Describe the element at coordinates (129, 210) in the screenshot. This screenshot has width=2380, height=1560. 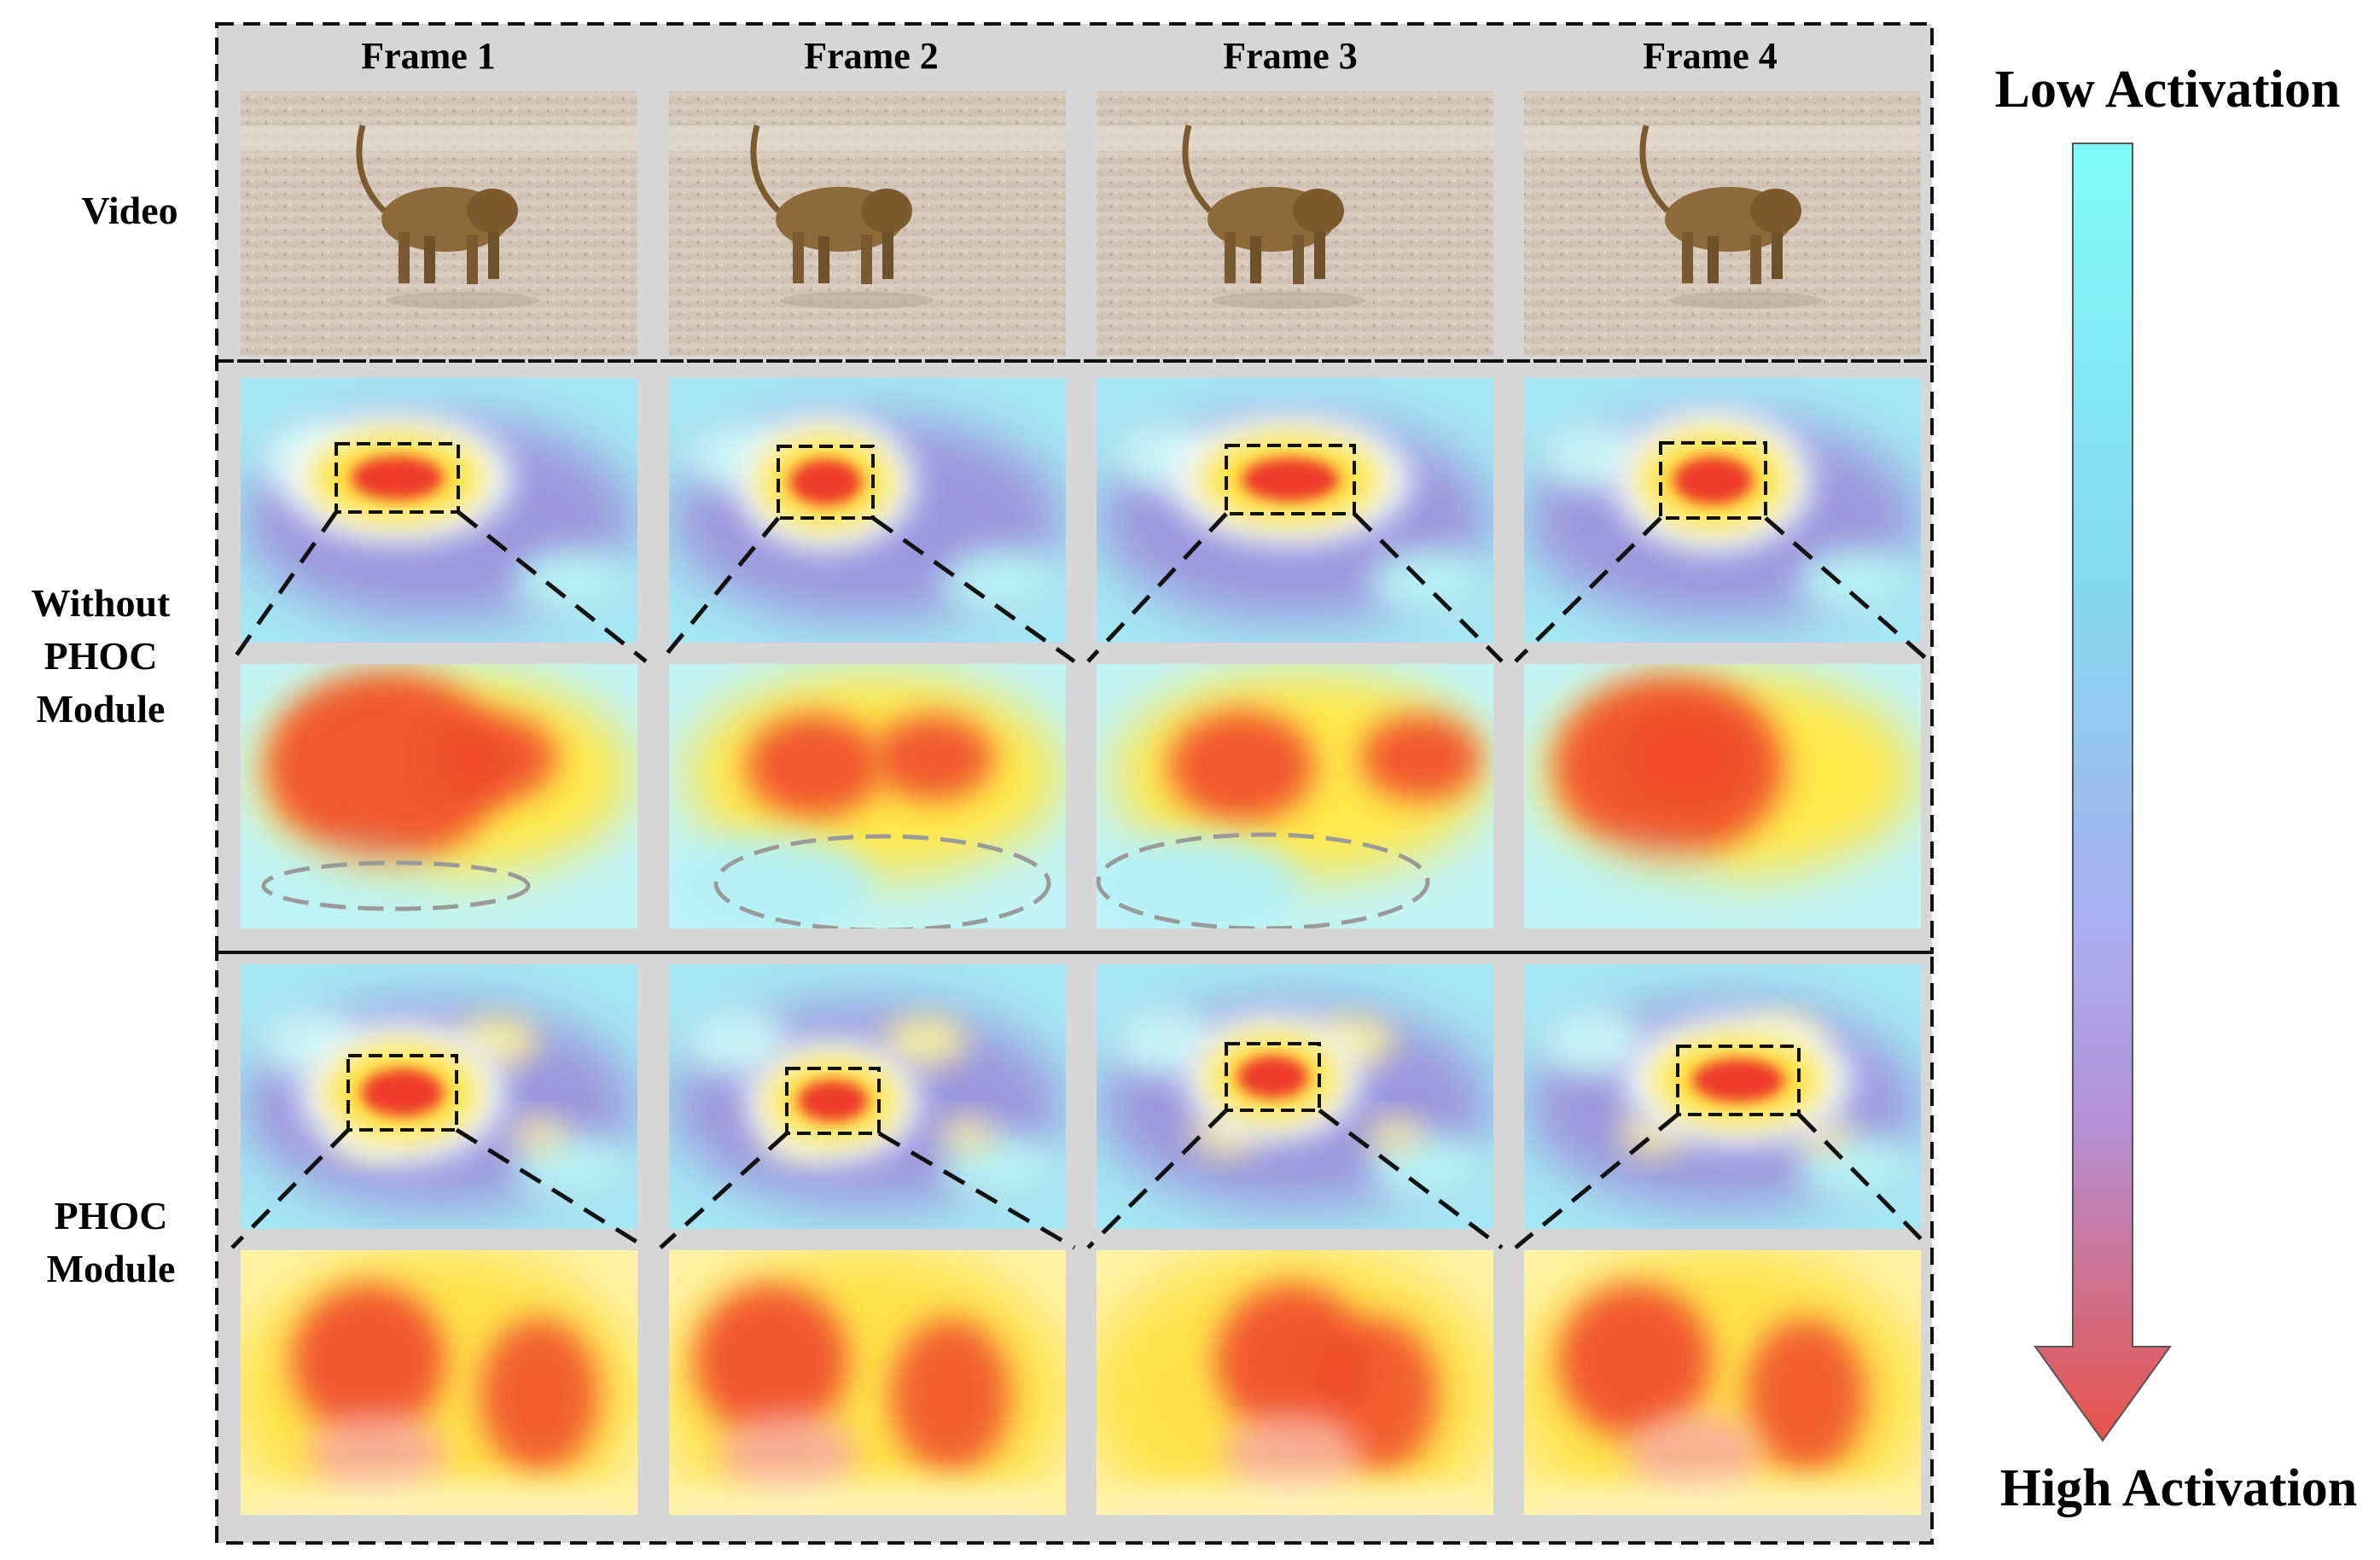
I see `row-label-video: Video` at that location.